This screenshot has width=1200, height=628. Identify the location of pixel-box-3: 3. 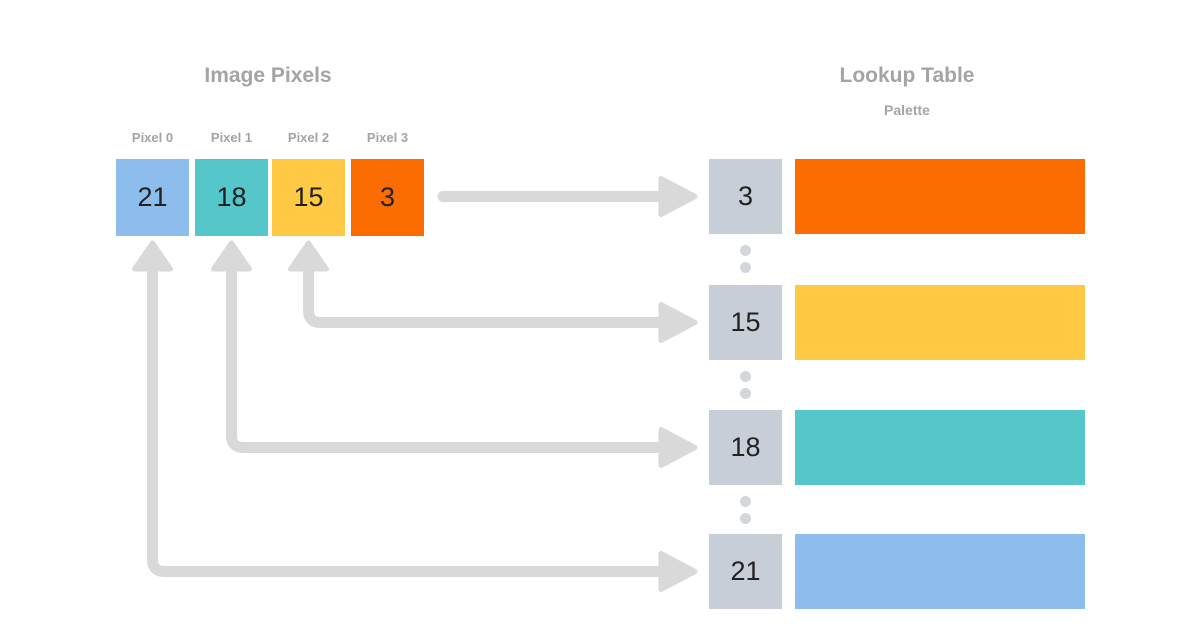
(387, 197).